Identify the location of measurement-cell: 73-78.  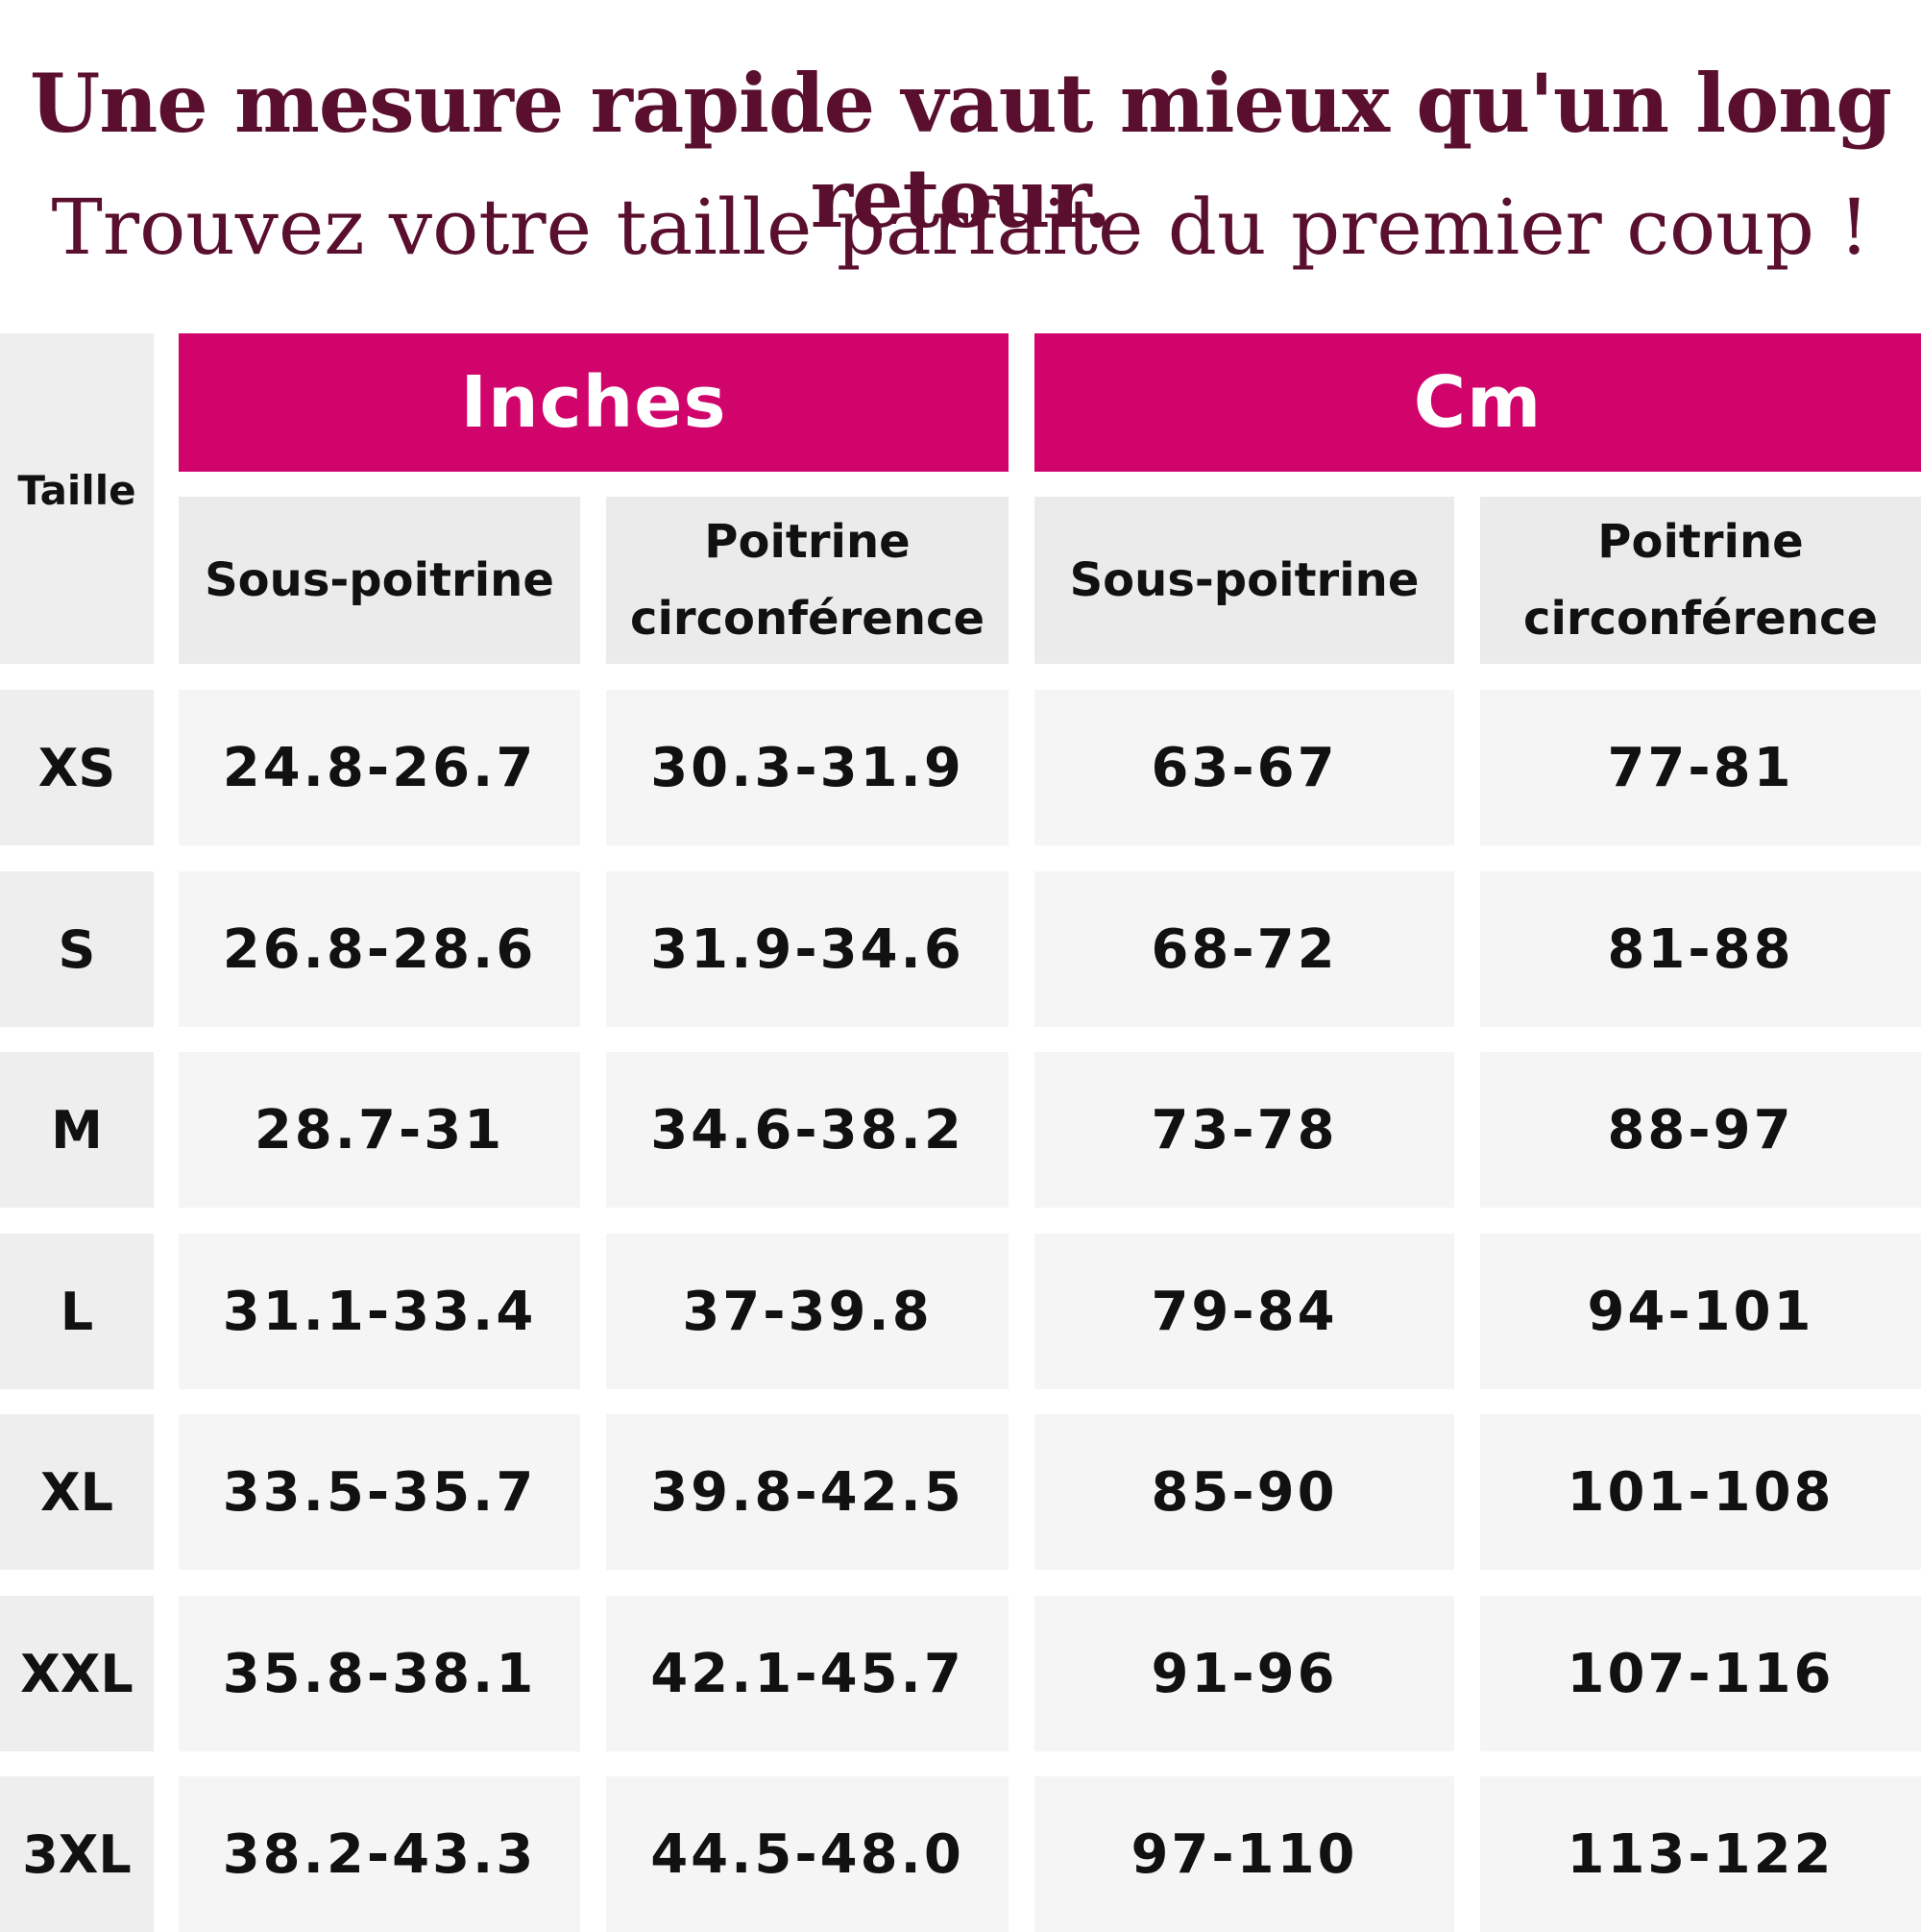
(1244, 1130).